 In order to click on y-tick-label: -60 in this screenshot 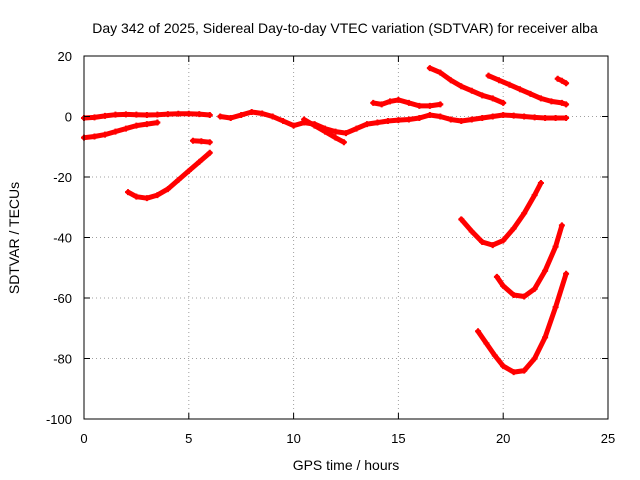, I will do `click(62, 298)`.